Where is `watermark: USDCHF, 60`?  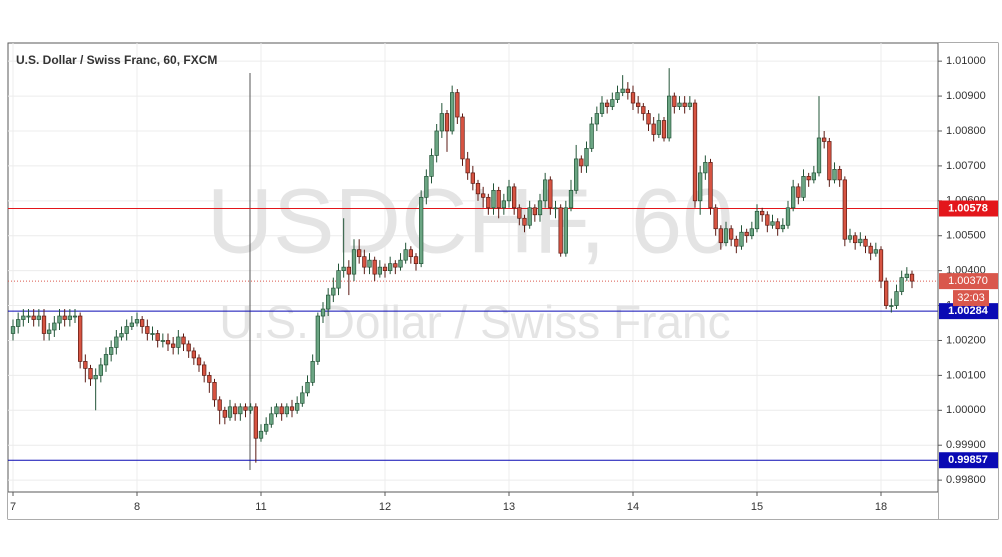 watermark: USDCHF, 60 is located at coordinates (470, 221).